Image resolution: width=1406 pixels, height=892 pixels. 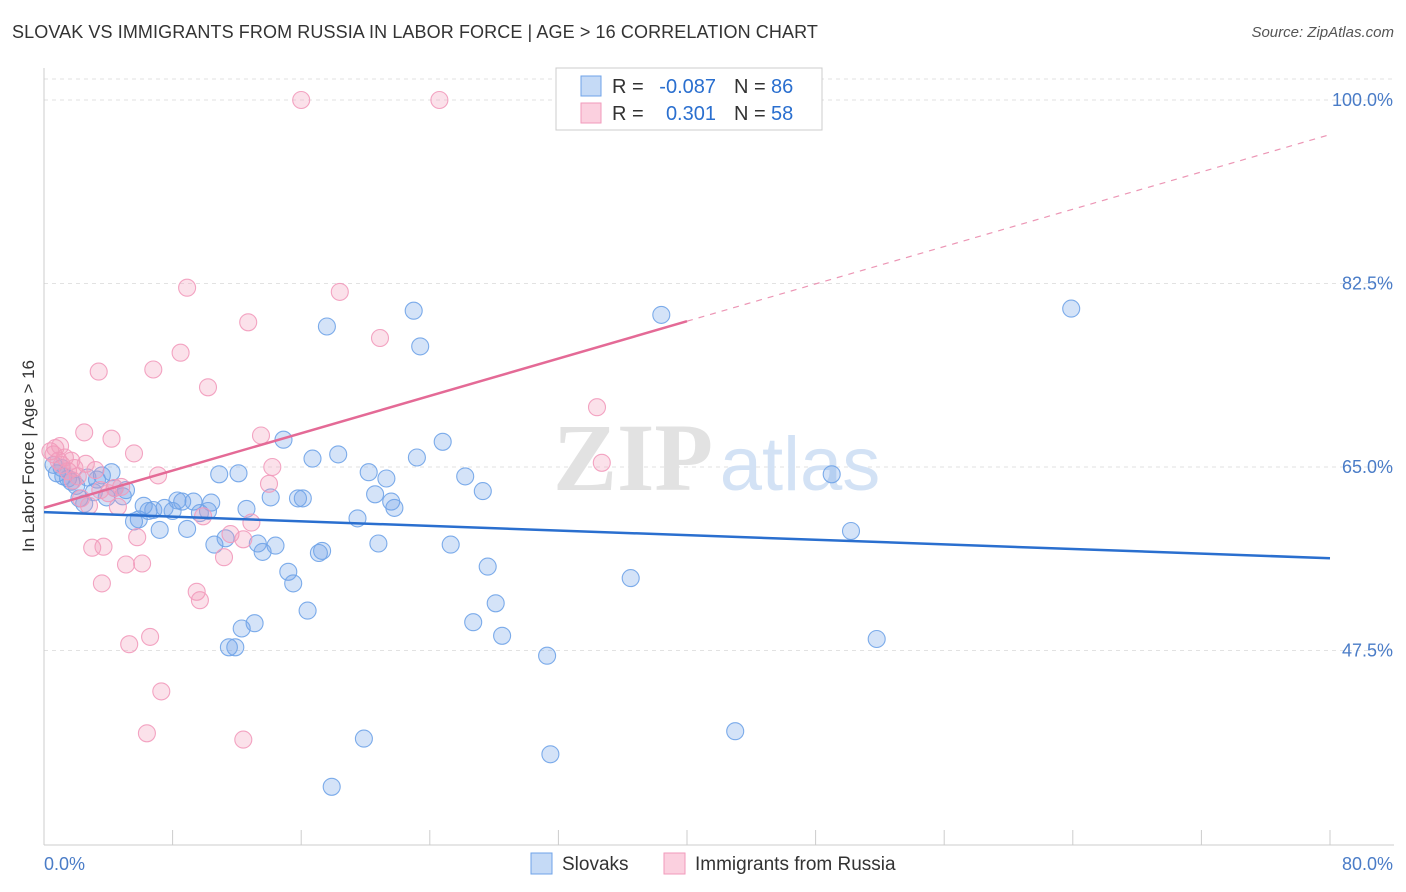 What do you see at coordinates (716, 457) in the screenshot?
I see `watermark: ZIP atlas` at bounding box center [716, 457].